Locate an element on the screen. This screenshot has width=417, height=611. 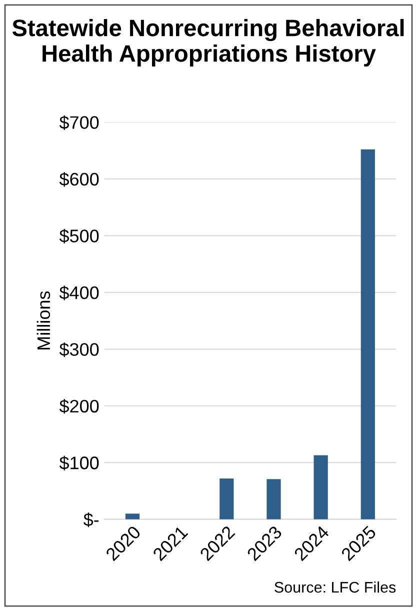
y-tick-label: $400 is located at coordinates (79, 293).